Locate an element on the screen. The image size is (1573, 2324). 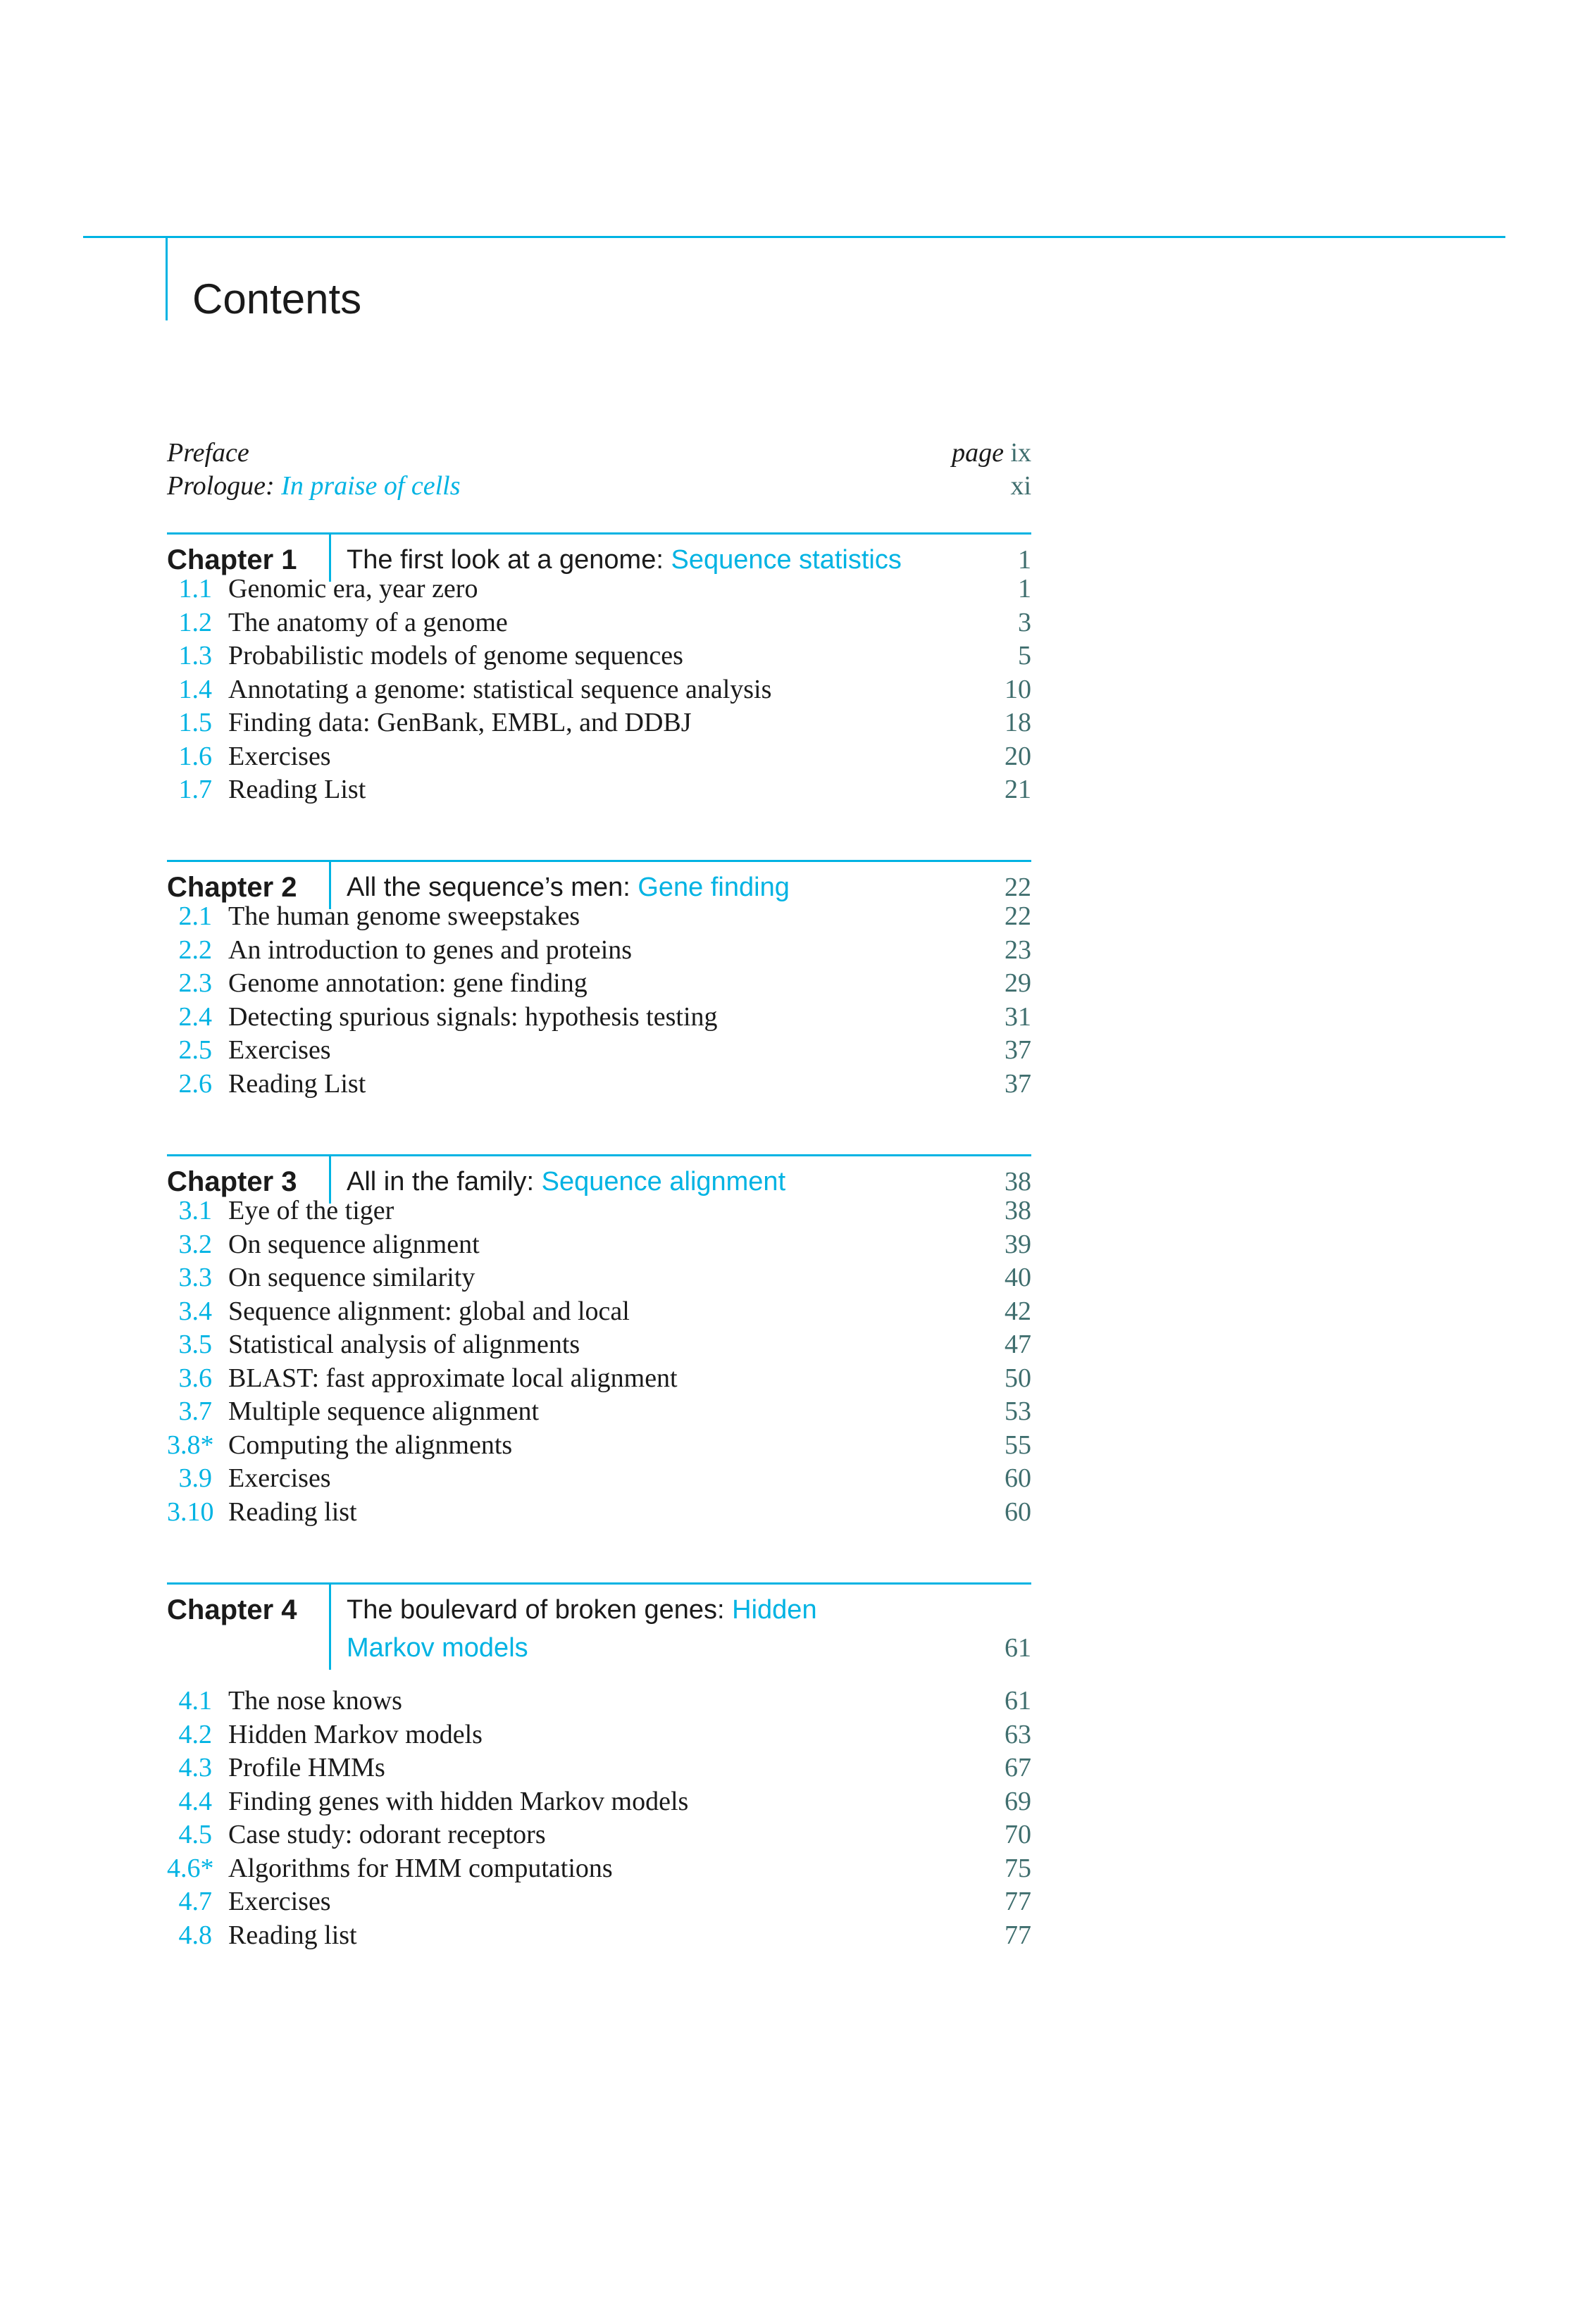
section-number: 1.3 is located at coordinates (196, 655).